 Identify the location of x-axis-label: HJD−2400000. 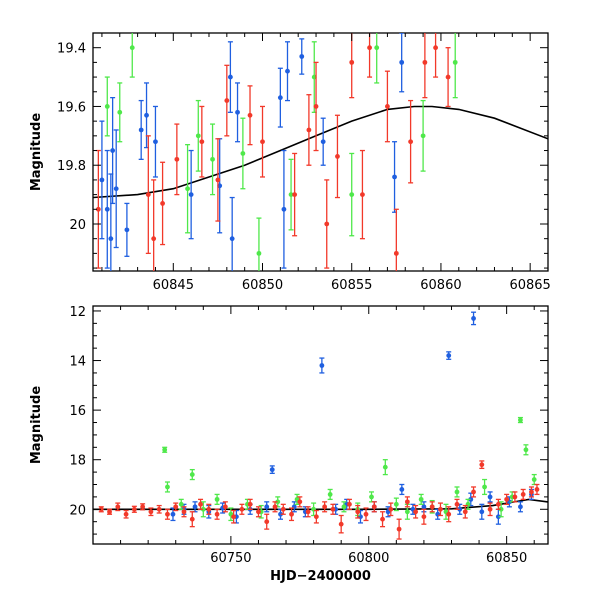
(320, 576).